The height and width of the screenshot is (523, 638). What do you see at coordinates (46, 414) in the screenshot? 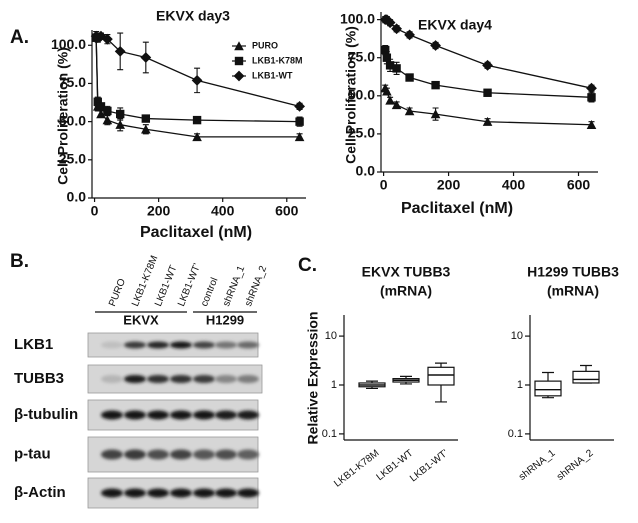
I see `row-label: β-tubulin` at bounding box center [46, 414].